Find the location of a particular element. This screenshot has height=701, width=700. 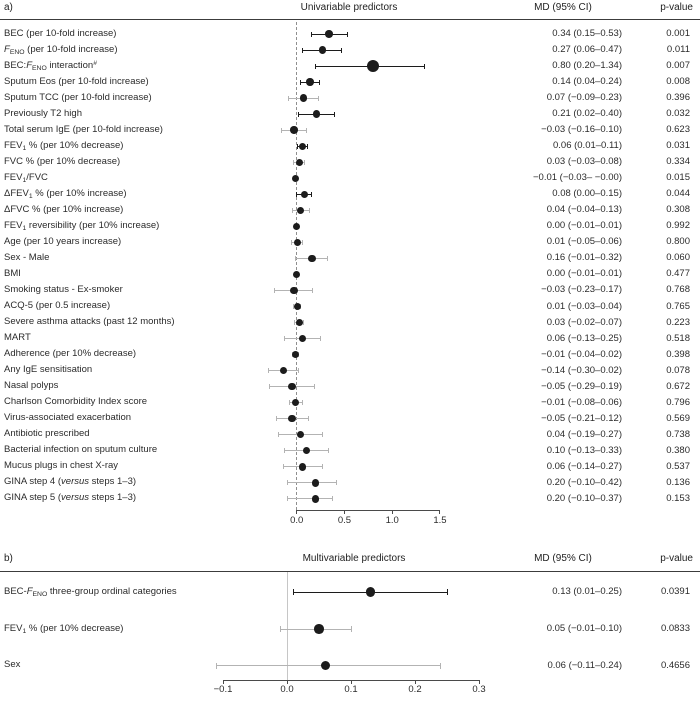

row-label: BEC:FENO interaction# is located at coordinates (50, 65).